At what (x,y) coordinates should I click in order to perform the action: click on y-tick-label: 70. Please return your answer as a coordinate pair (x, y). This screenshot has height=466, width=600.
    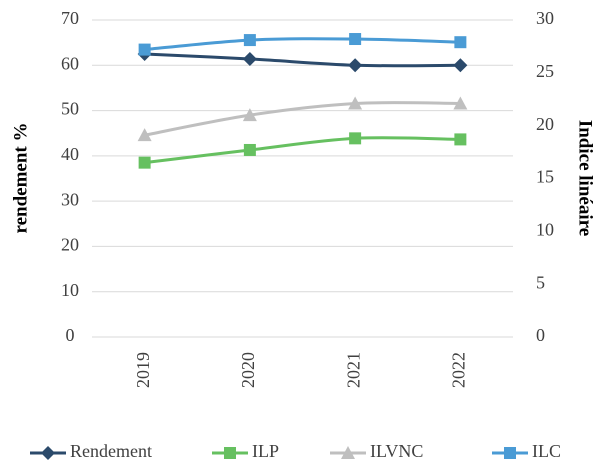
    Looking at the image, I should click on (70, 18).